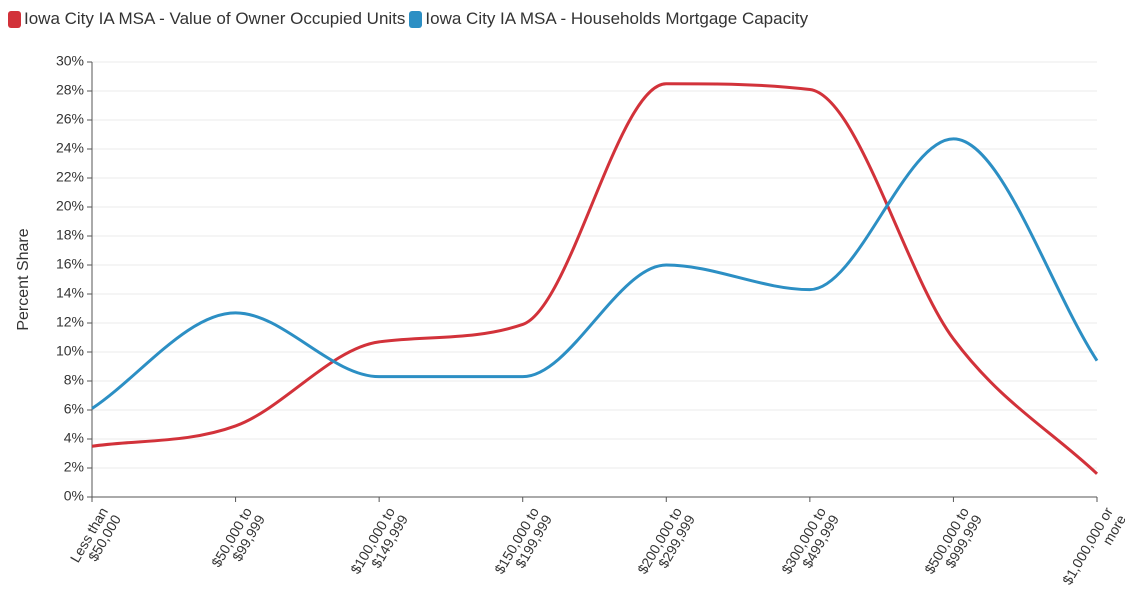 Image resolution: width=1125 pixels, height=601 pixels. Describe the element at coordinates (74, 438) in the screenshot. I see `y-tick-label: 4%` at that location.